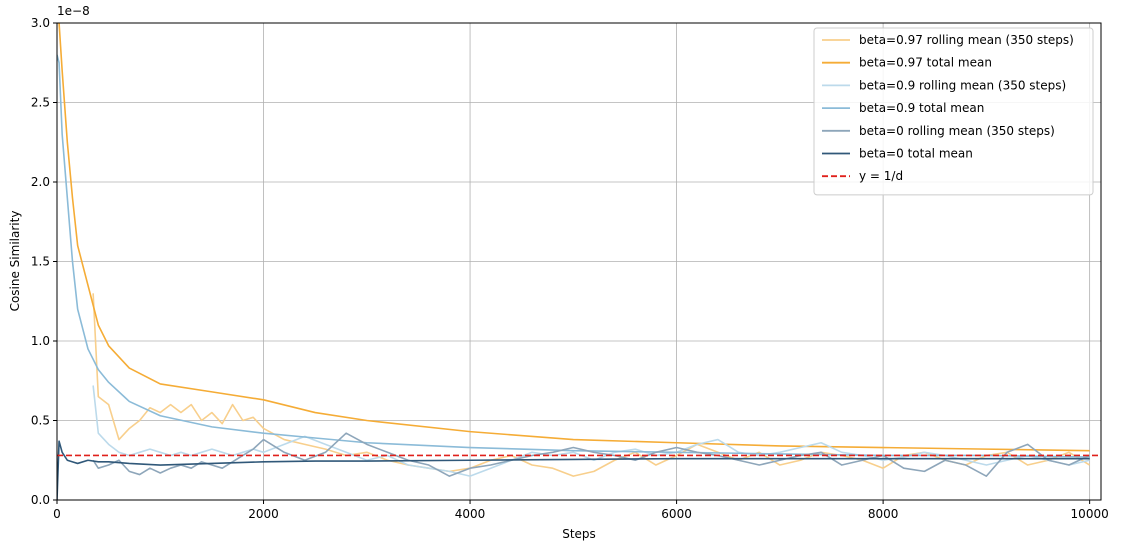  What do you see at coordinates (40, 341) in the screenshot?
I see `y-tick-label: 1.0` at bounding box center [40, 341].